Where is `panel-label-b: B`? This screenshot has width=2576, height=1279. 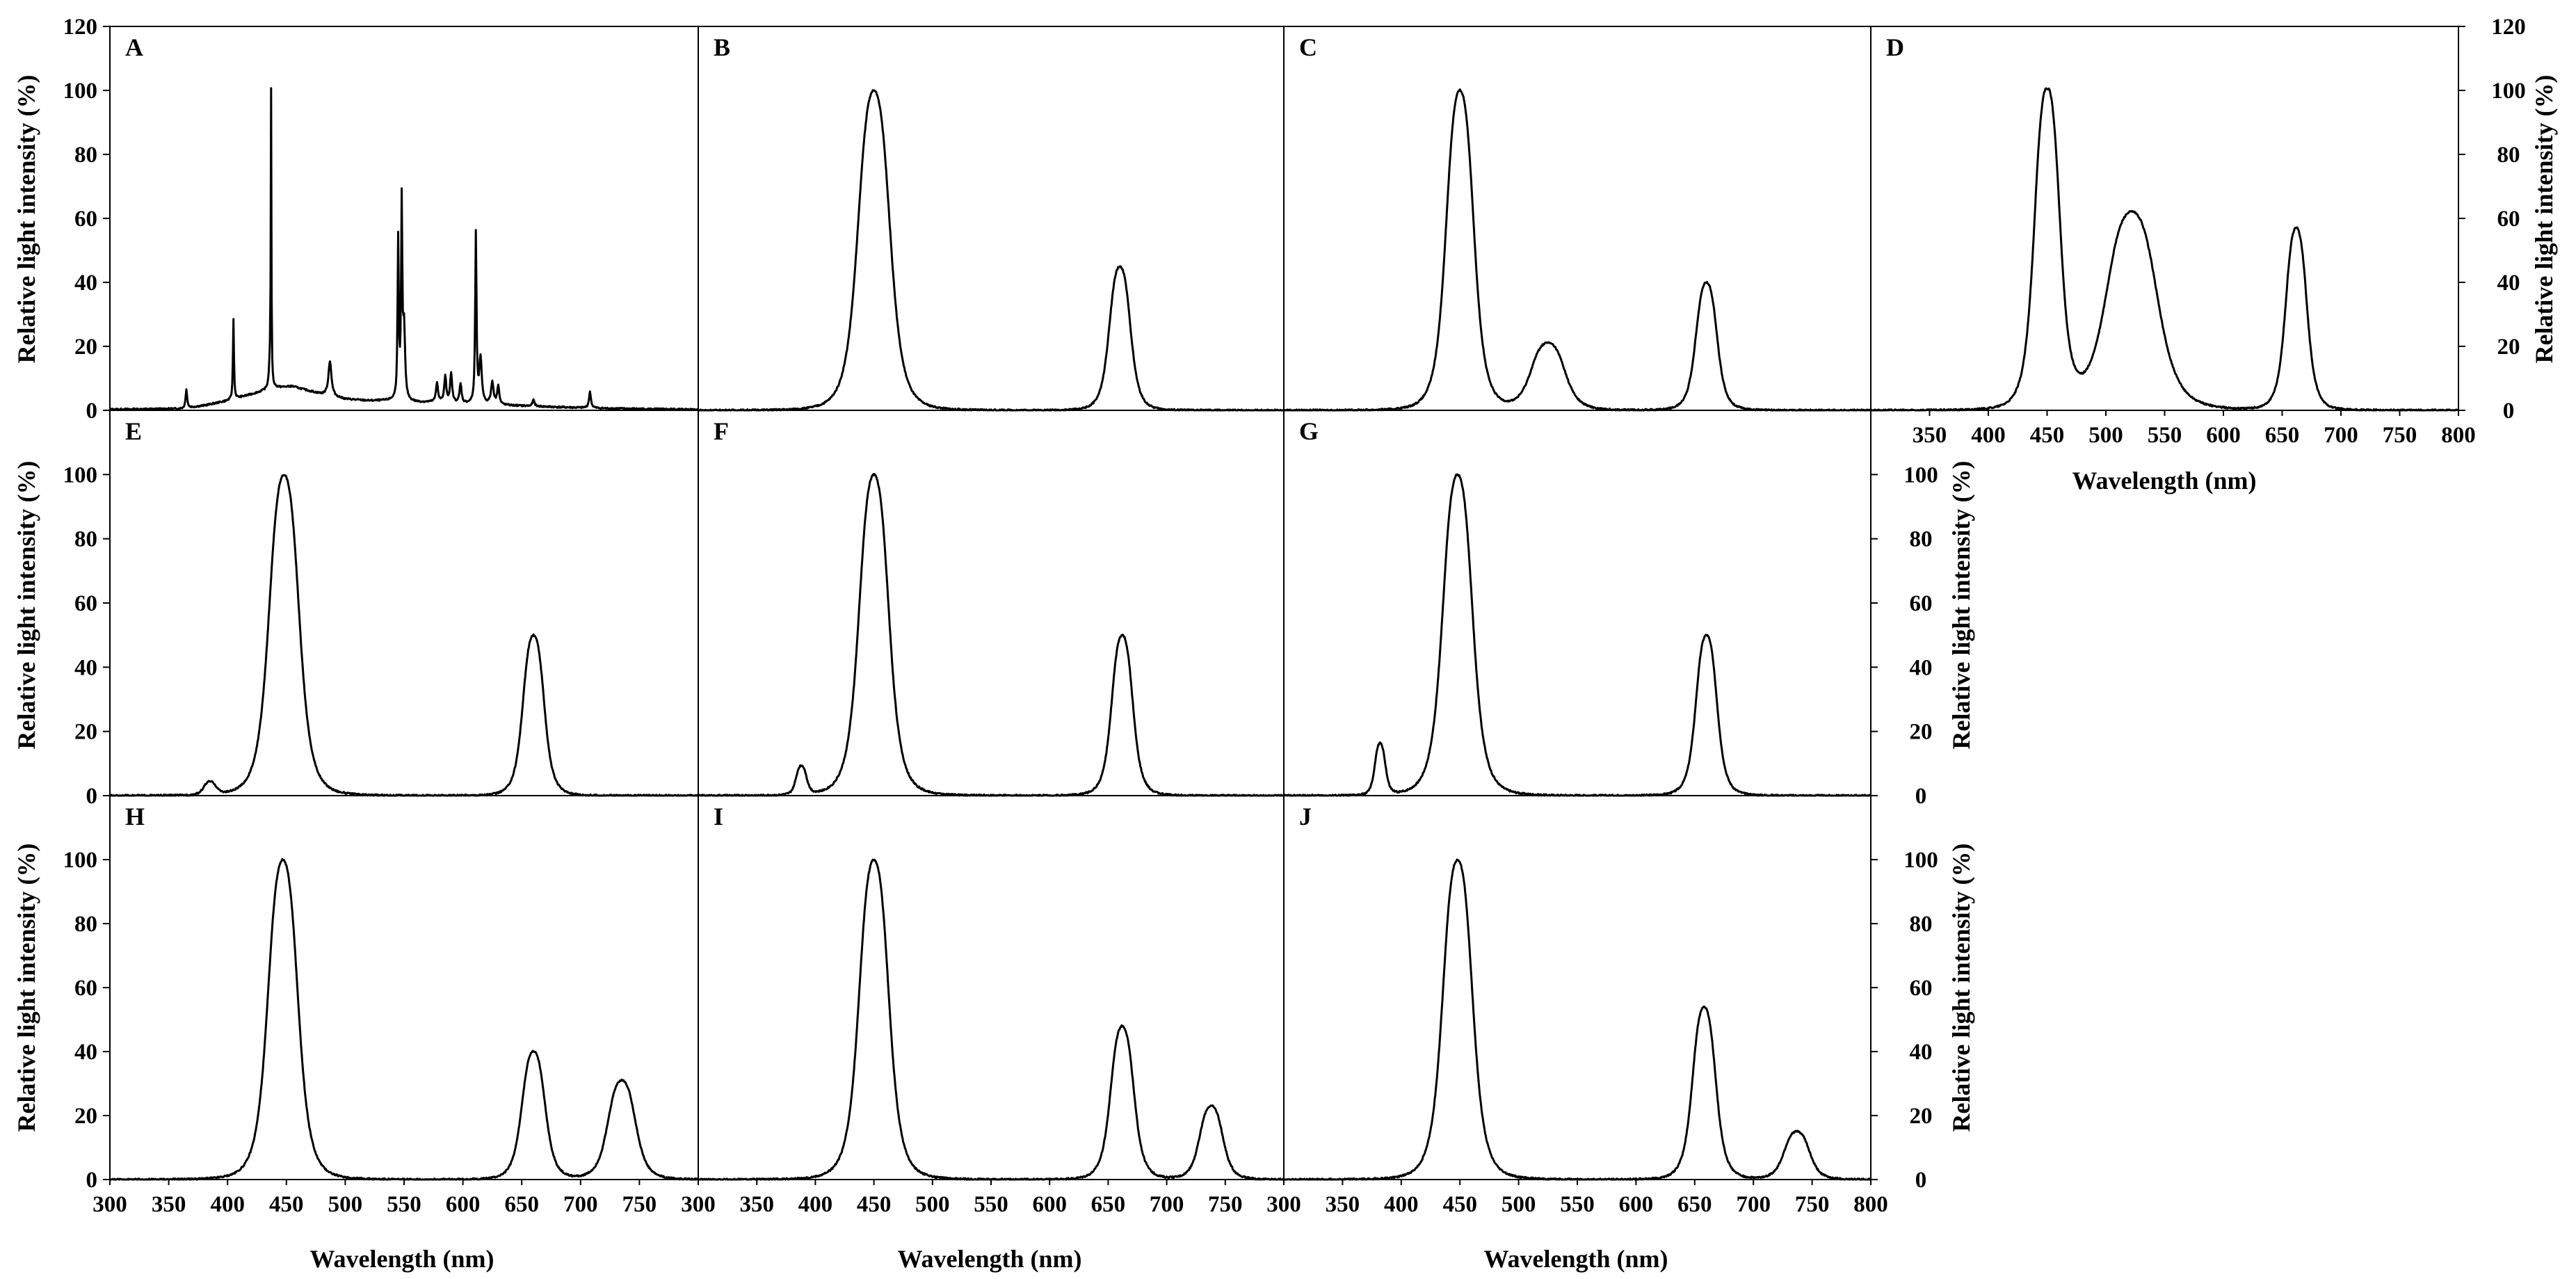
panel-label-b: B is located at coordinates (722, 47).